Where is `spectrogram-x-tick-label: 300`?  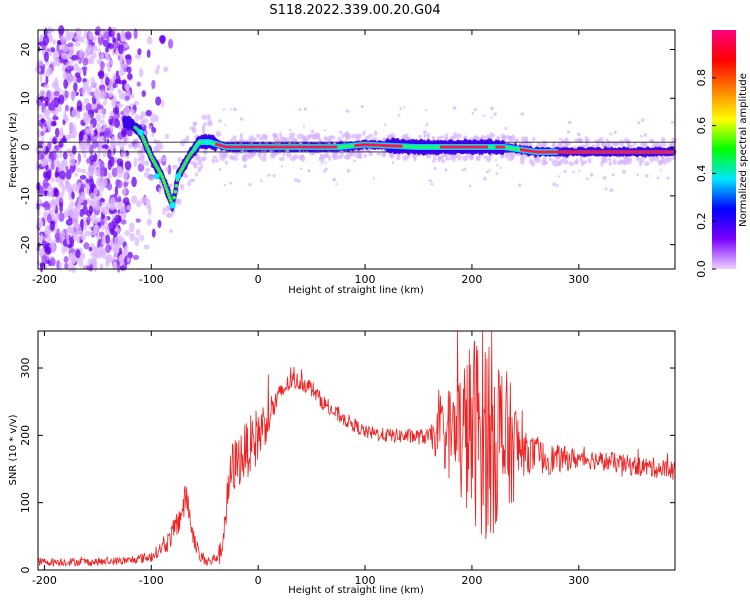 spectrogram-x-tick-label: 300 is located at coordinates (578, 279).